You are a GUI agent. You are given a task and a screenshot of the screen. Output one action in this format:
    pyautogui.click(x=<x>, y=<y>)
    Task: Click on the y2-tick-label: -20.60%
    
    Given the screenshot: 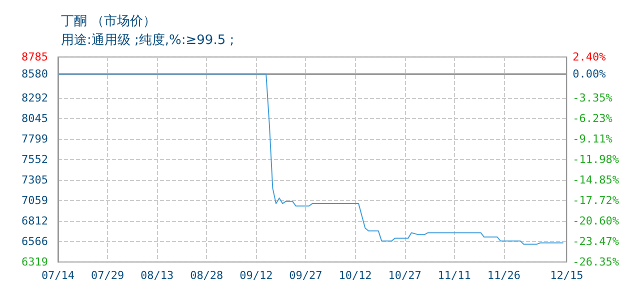 What is the action you would take?
    pyautogui.click(x=596, y=221)
    